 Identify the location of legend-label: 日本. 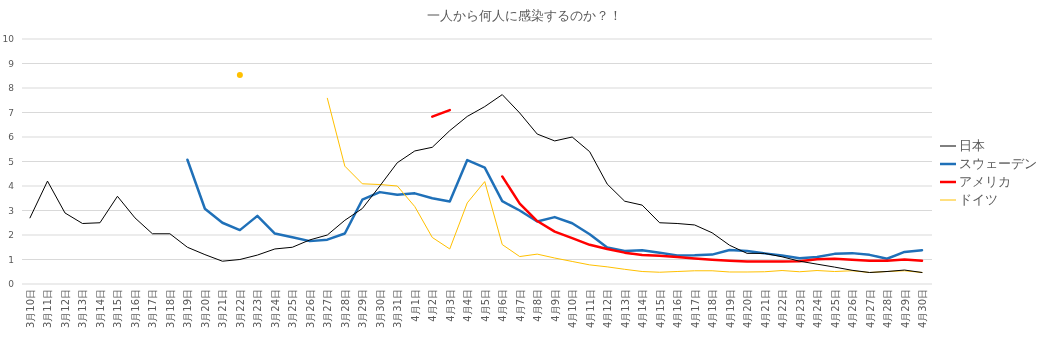
(972, 145).